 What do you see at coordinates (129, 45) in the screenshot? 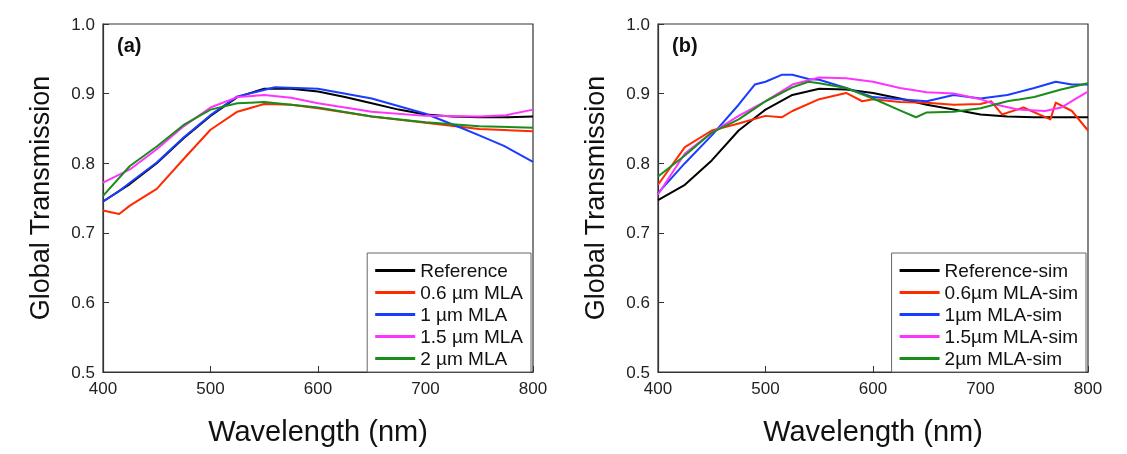
I see `text: (a)` at bounding box center [129, 45].